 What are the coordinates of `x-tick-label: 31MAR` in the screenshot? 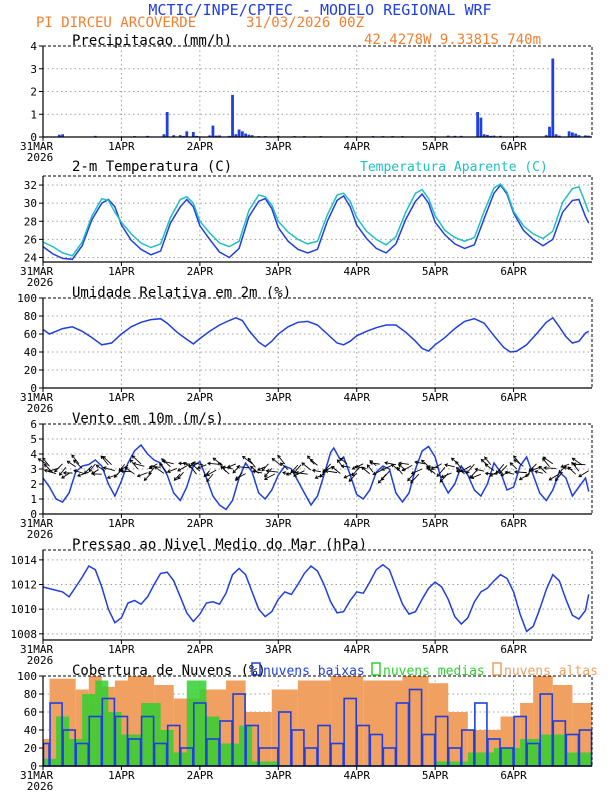 It's located at (36, 146).